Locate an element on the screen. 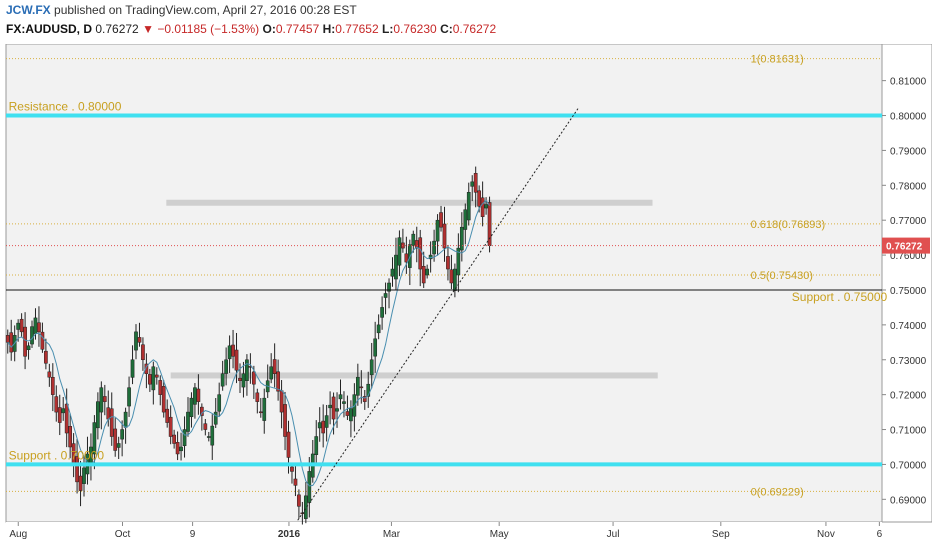 The height and width of the screenshot is (550, 932). x-tick-label: Oct is located at coordinates (123, 534).